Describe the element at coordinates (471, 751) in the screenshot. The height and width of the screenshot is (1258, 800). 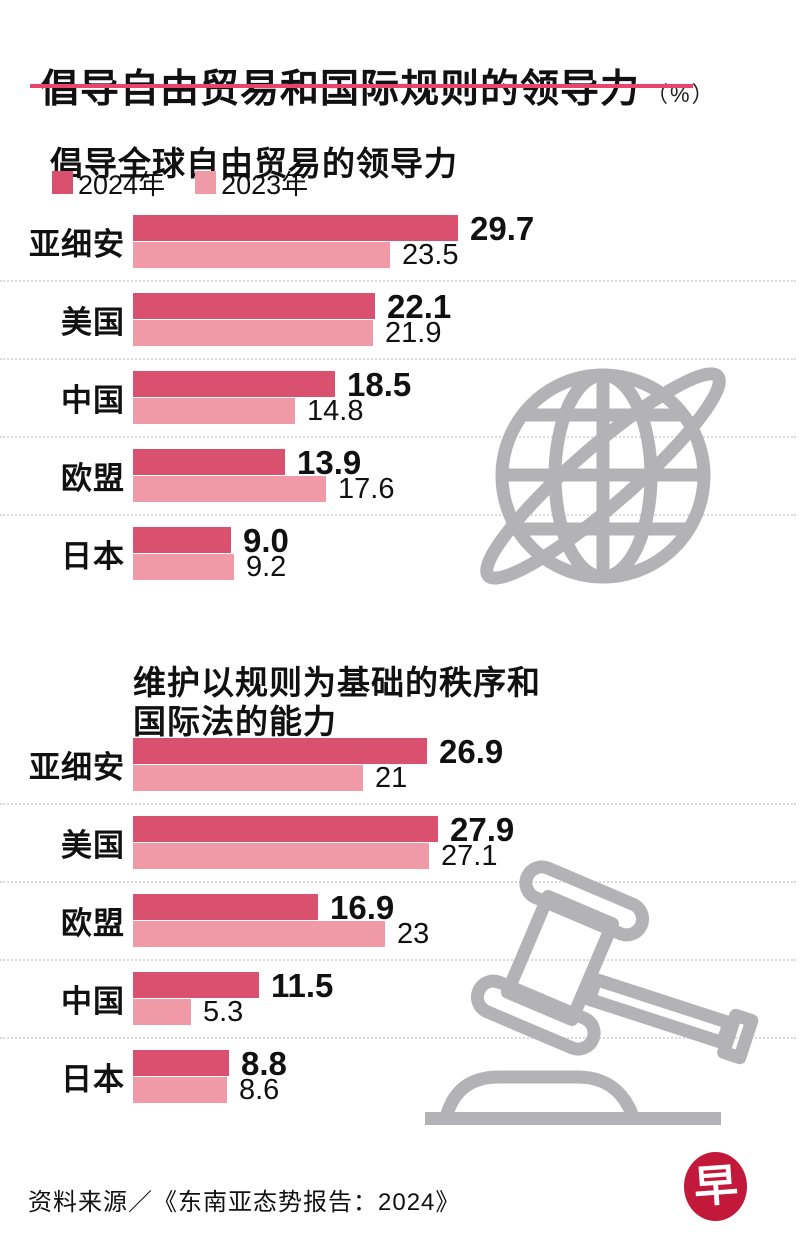
I see `value-label-2024年: 26.9` at that location.